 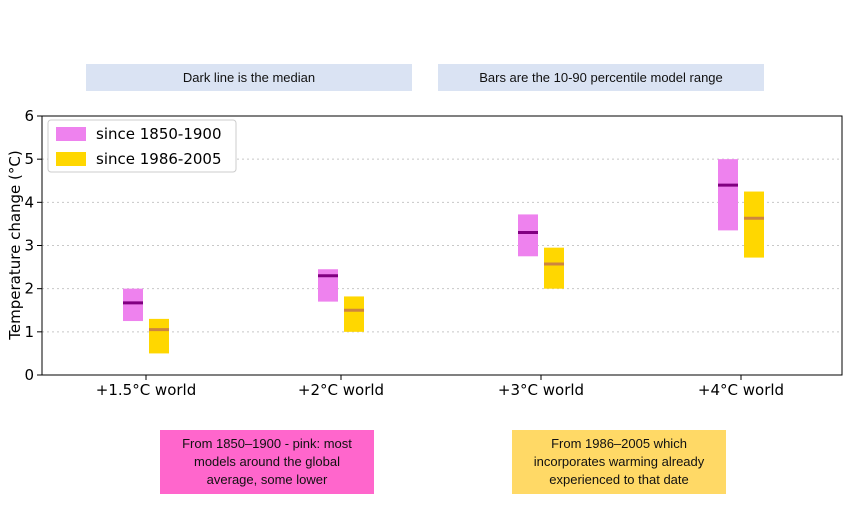 What do you see at coordinates (71, 159) in the screenshot?
I see `legend-swatch-yellow` at bounding box center [71, 159].